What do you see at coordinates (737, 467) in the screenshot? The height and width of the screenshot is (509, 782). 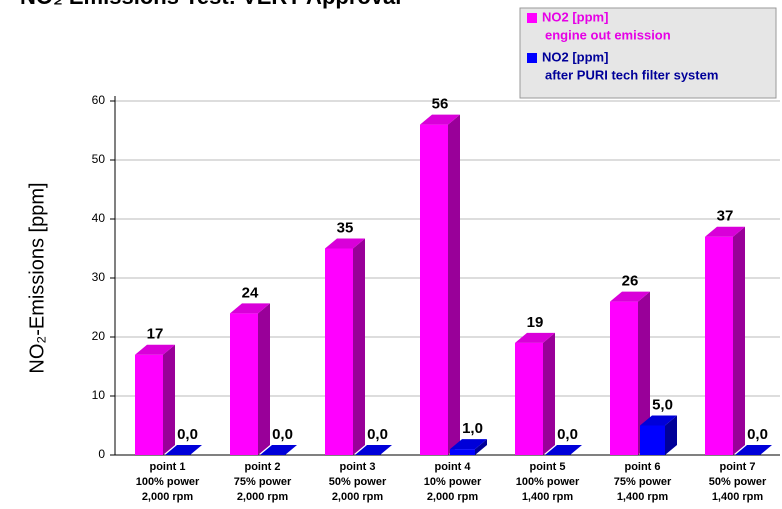 I see `x-tick-label: point 7` at bounding box center [737, 467].